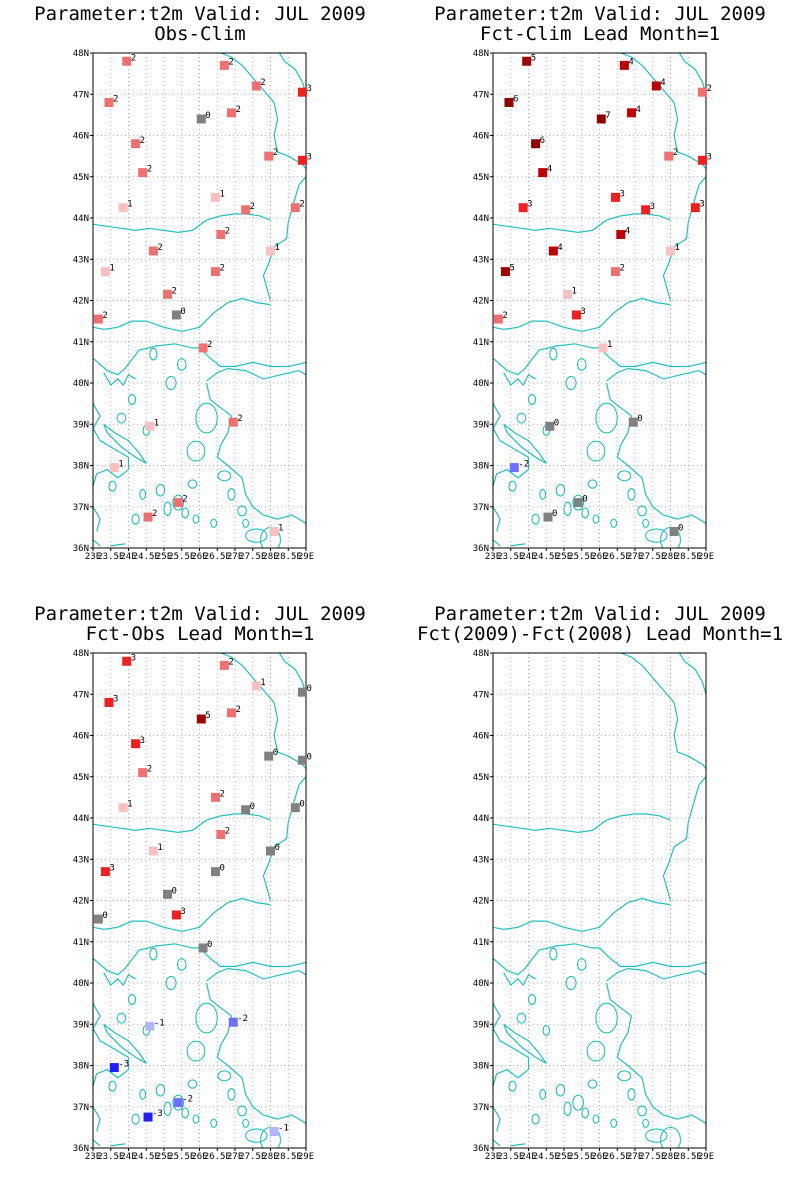  I want to click on lon-tick-label: 25E, so click(564, 557).